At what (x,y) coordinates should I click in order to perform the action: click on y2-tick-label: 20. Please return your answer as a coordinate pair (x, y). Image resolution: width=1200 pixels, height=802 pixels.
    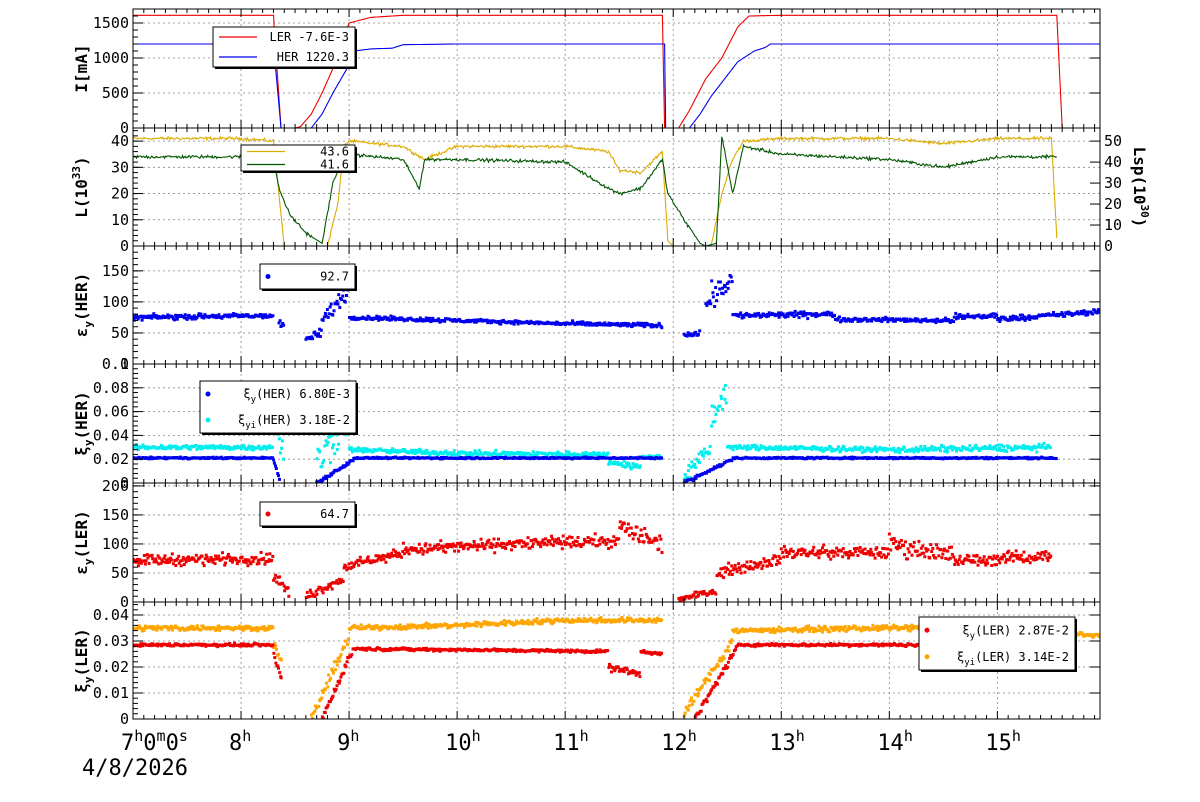
    Looking at the image, I should click on (1113, 204).